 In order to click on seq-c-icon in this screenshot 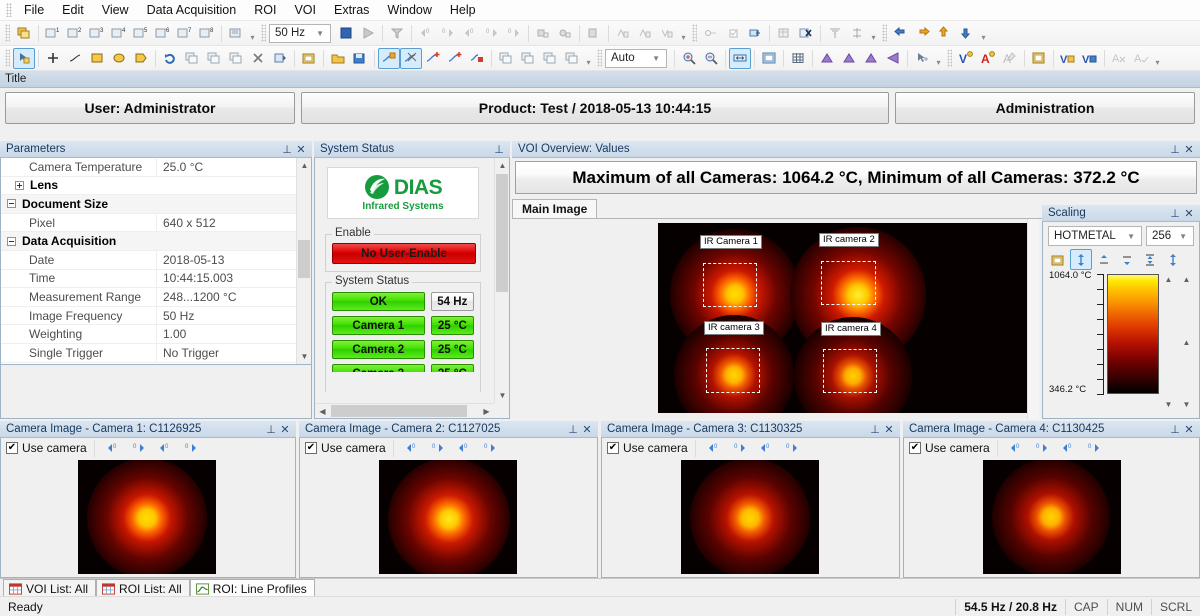, I will do `click(667, 33)`.